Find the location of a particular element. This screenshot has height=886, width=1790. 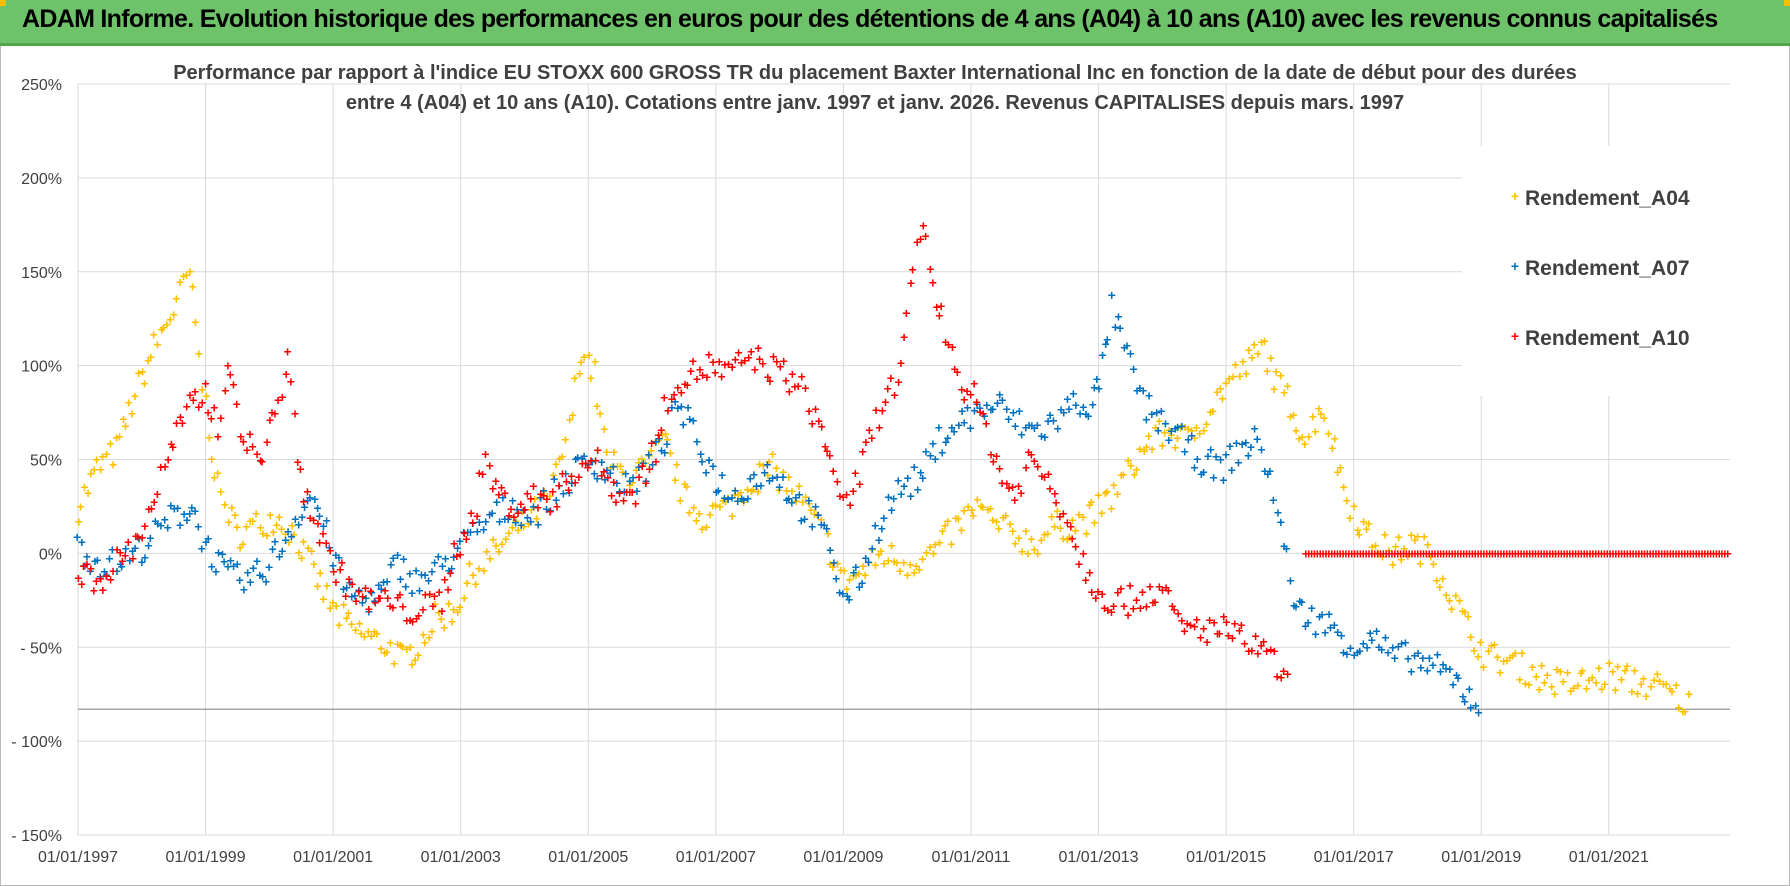

x-tick-label: 01/01/2015 is located at coordinates (1226, 857).